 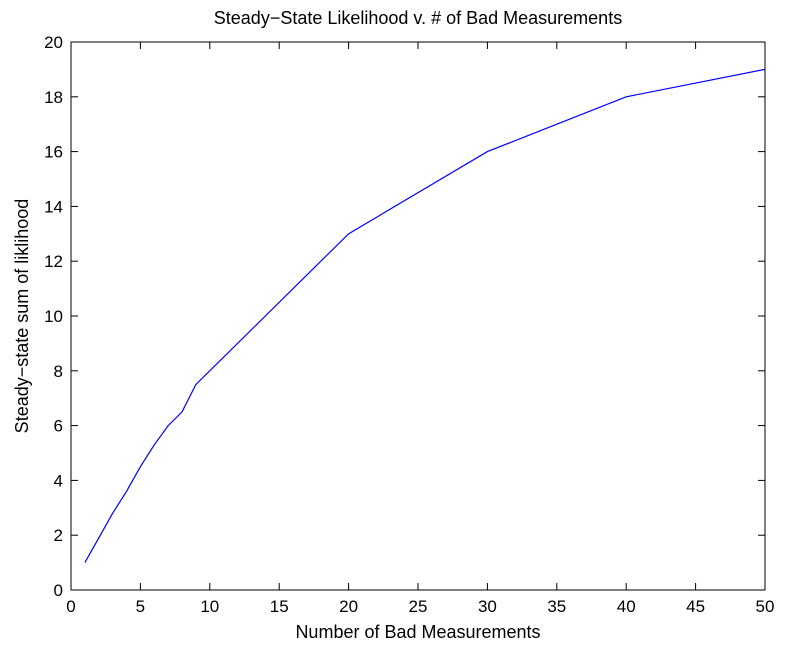 I want to click on y-tick-label: 20, so click(x=53, y=42).